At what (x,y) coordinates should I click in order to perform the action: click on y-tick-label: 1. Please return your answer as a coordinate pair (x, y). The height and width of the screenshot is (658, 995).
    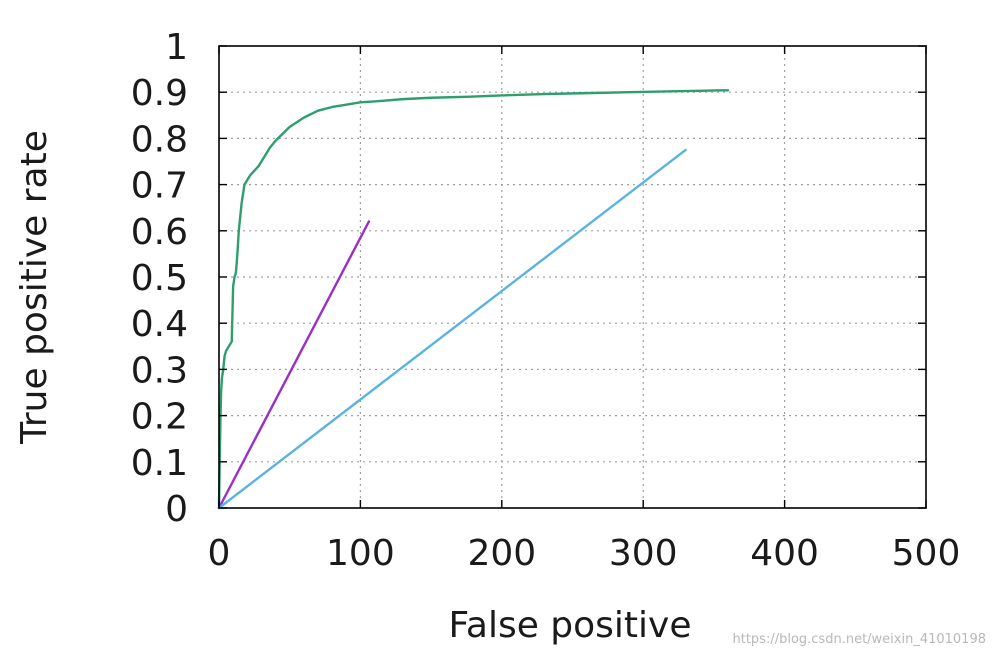
    Looking at the image, I should click on (176, 47).